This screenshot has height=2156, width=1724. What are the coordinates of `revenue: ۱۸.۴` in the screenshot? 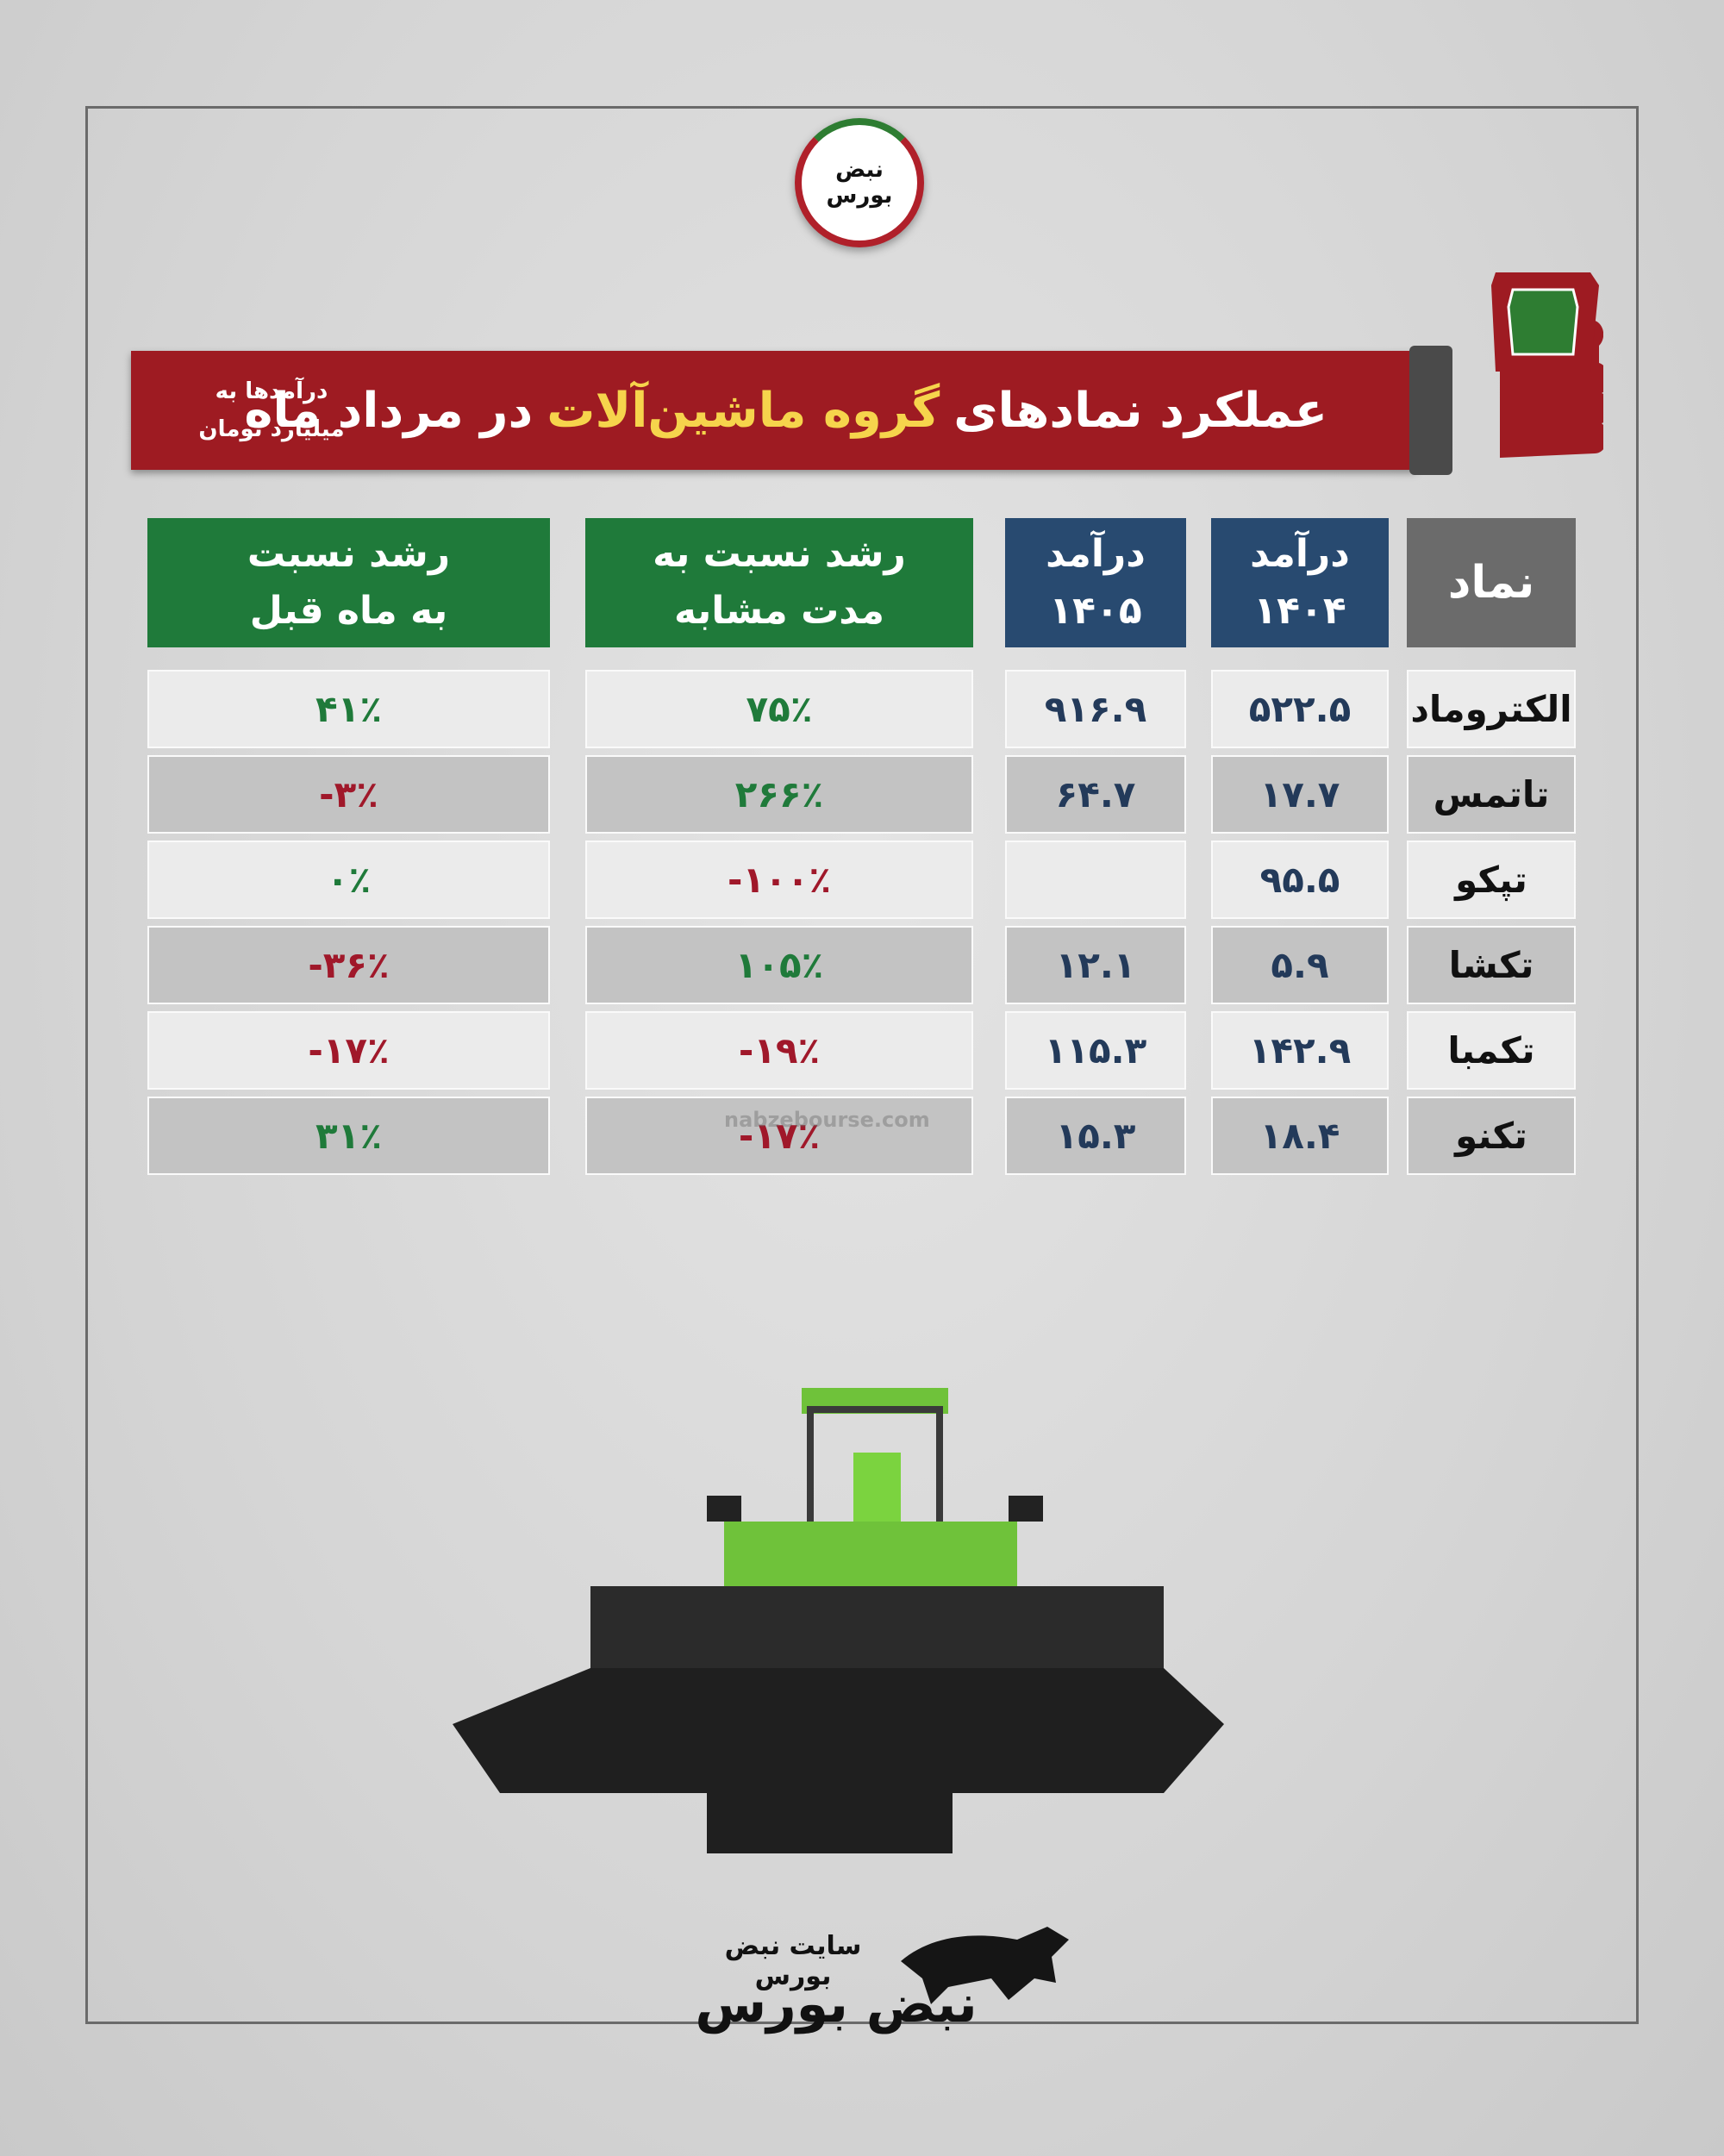 It's located at (1299, 1136).